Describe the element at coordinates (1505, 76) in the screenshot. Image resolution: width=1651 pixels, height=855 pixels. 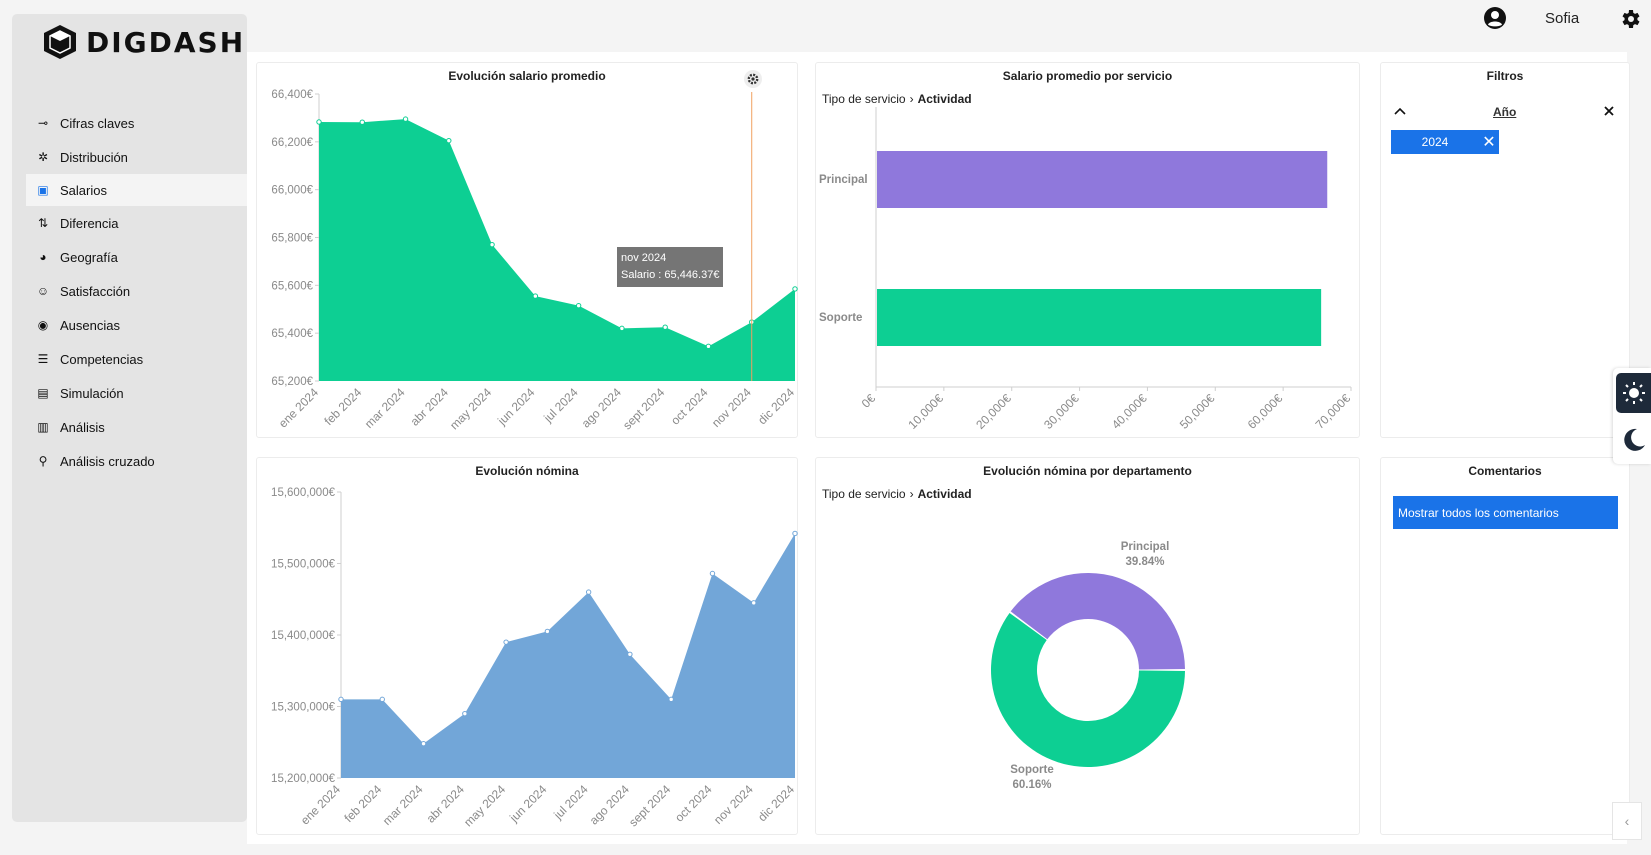
I see `panel-title: Filtros` at that location.